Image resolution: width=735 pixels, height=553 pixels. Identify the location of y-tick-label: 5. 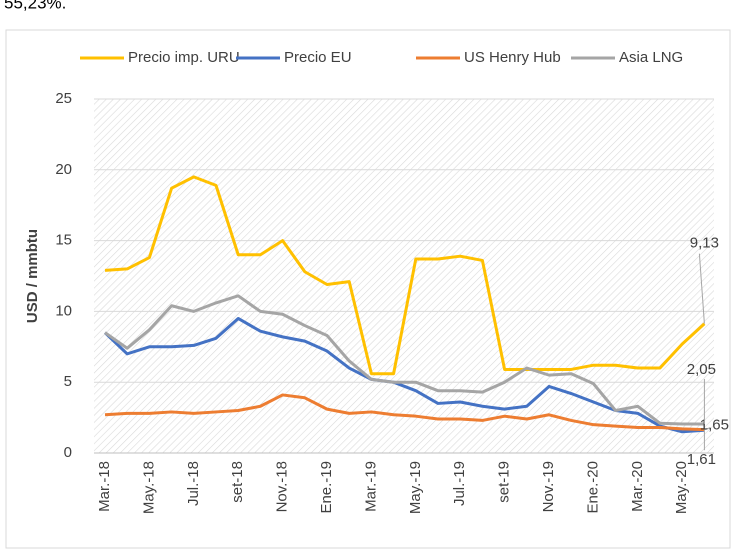
(68, 381).